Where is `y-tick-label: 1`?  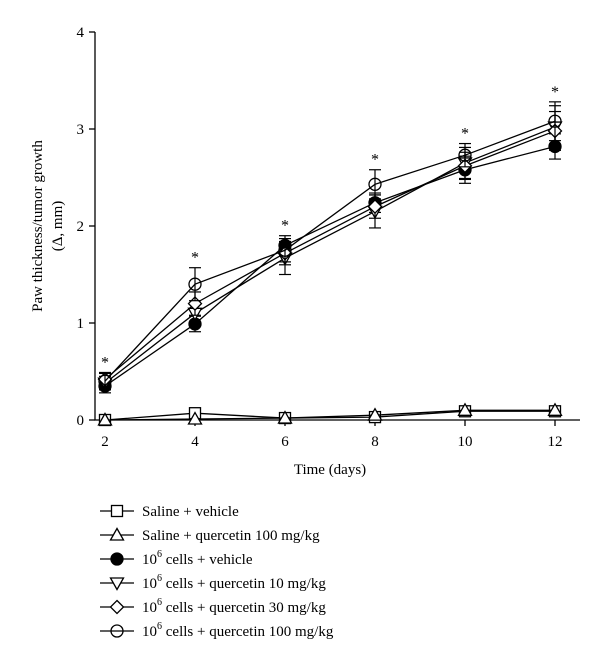 y-tick-label: 1 is located at coordinates (81, 324).